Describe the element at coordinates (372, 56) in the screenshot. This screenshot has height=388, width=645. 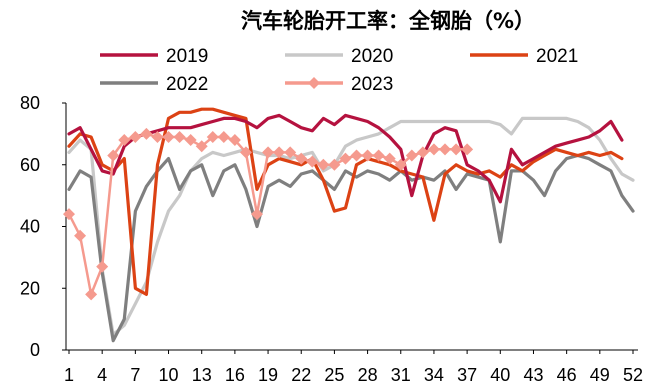
I see `legend-label: 2020` at that location.